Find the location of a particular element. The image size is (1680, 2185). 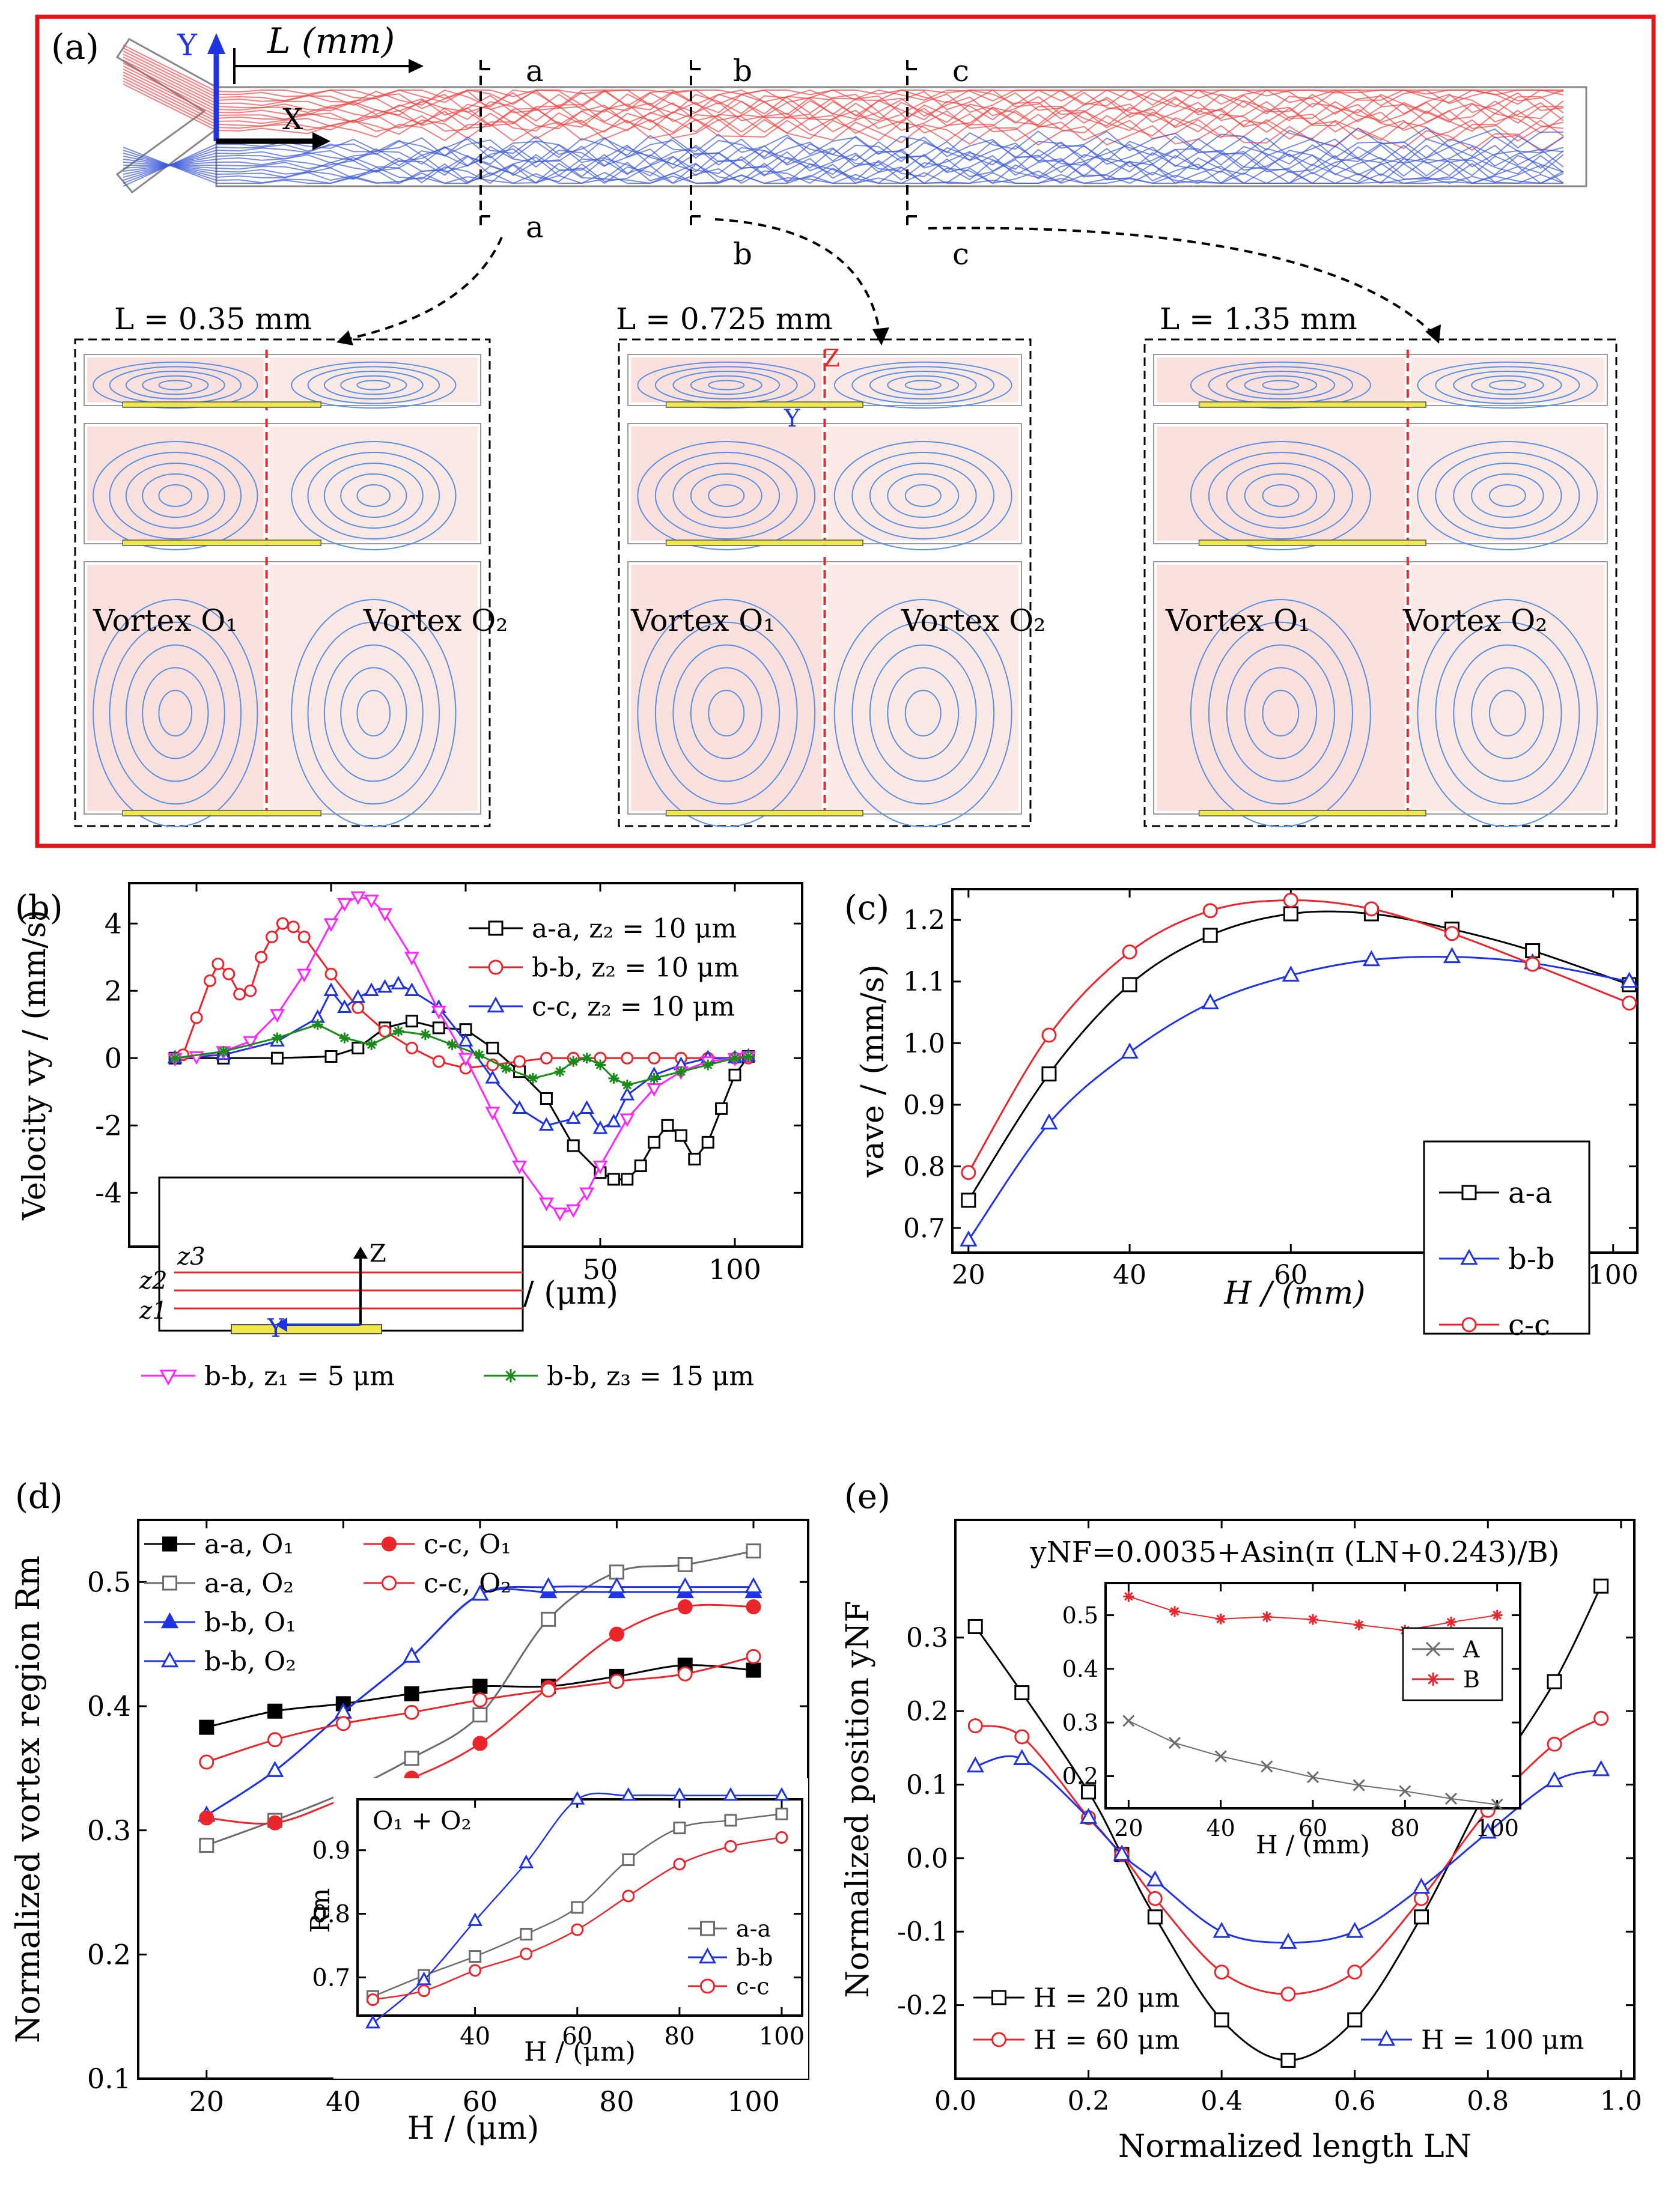

d-inset-ytick: 0.7 is located at coordinates (331, 1978).